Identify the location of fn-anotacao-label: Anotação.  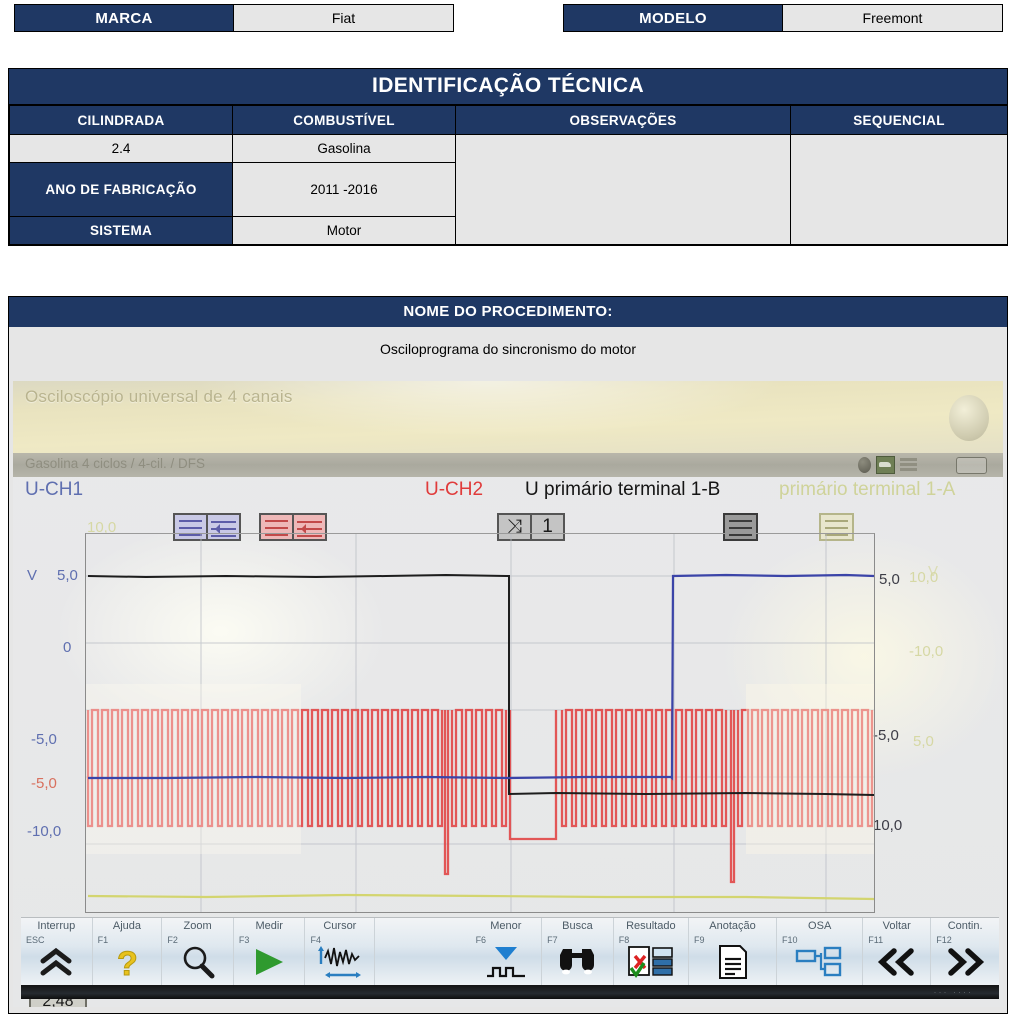
(732, 926).